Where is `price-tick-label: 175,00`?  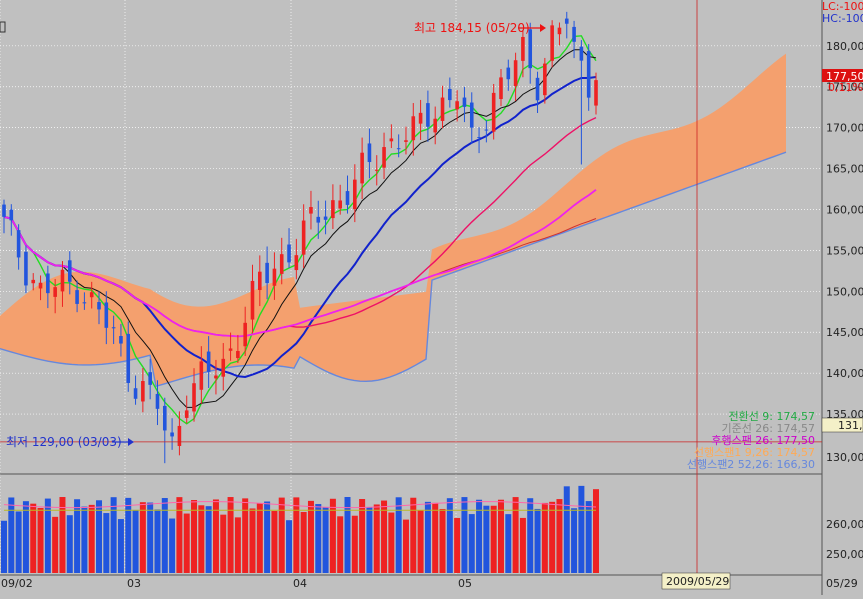 price-tick-label: 175,00 is located at coordinates (844, 87).